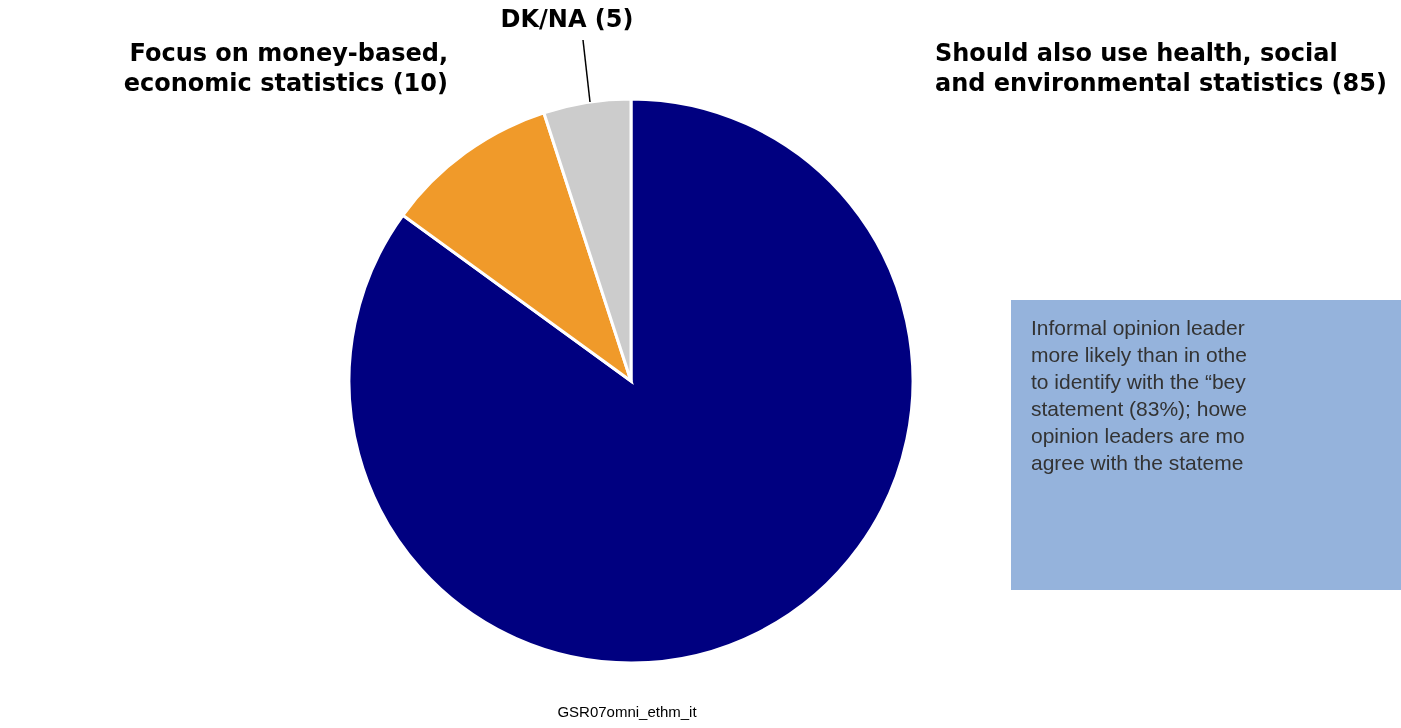  Describe the element at coordinates (1161, 68) in the screenshot. I see `slice-label: Should also use health, social and environmental statistics (85)` at that location.